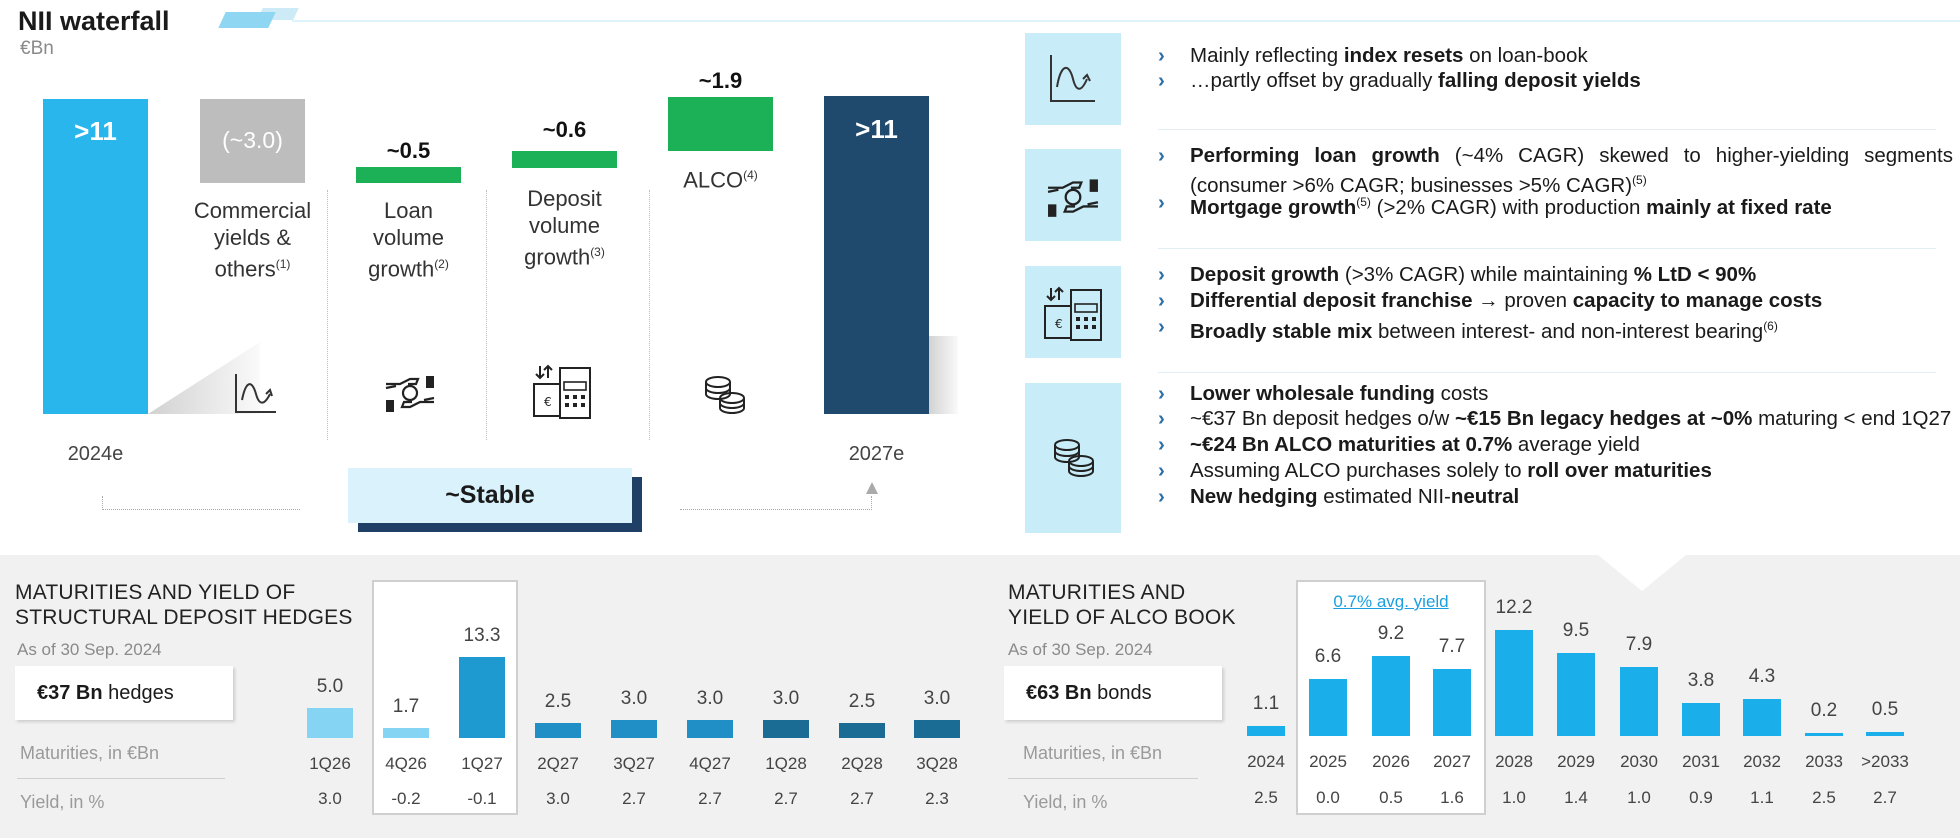 The image size is (1960, 838). I want to click on start-bar-label: 2024e, so click(95, 454).